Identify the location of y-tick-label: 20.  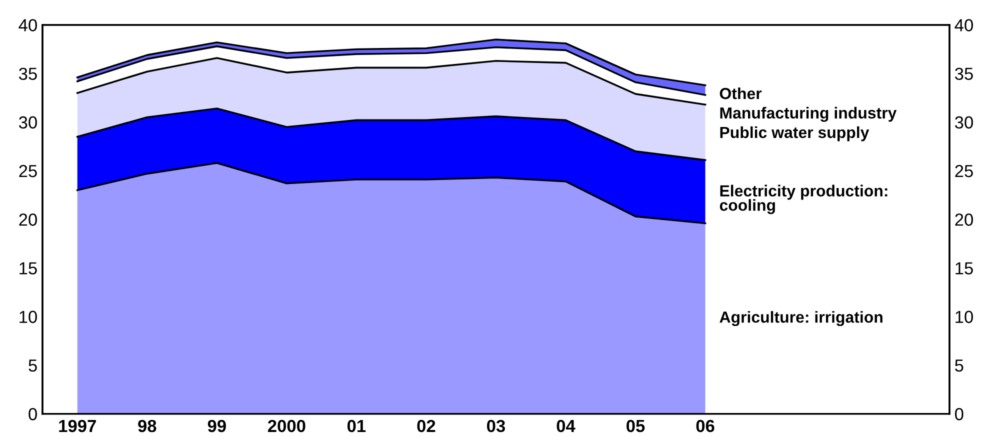
(28, 220).